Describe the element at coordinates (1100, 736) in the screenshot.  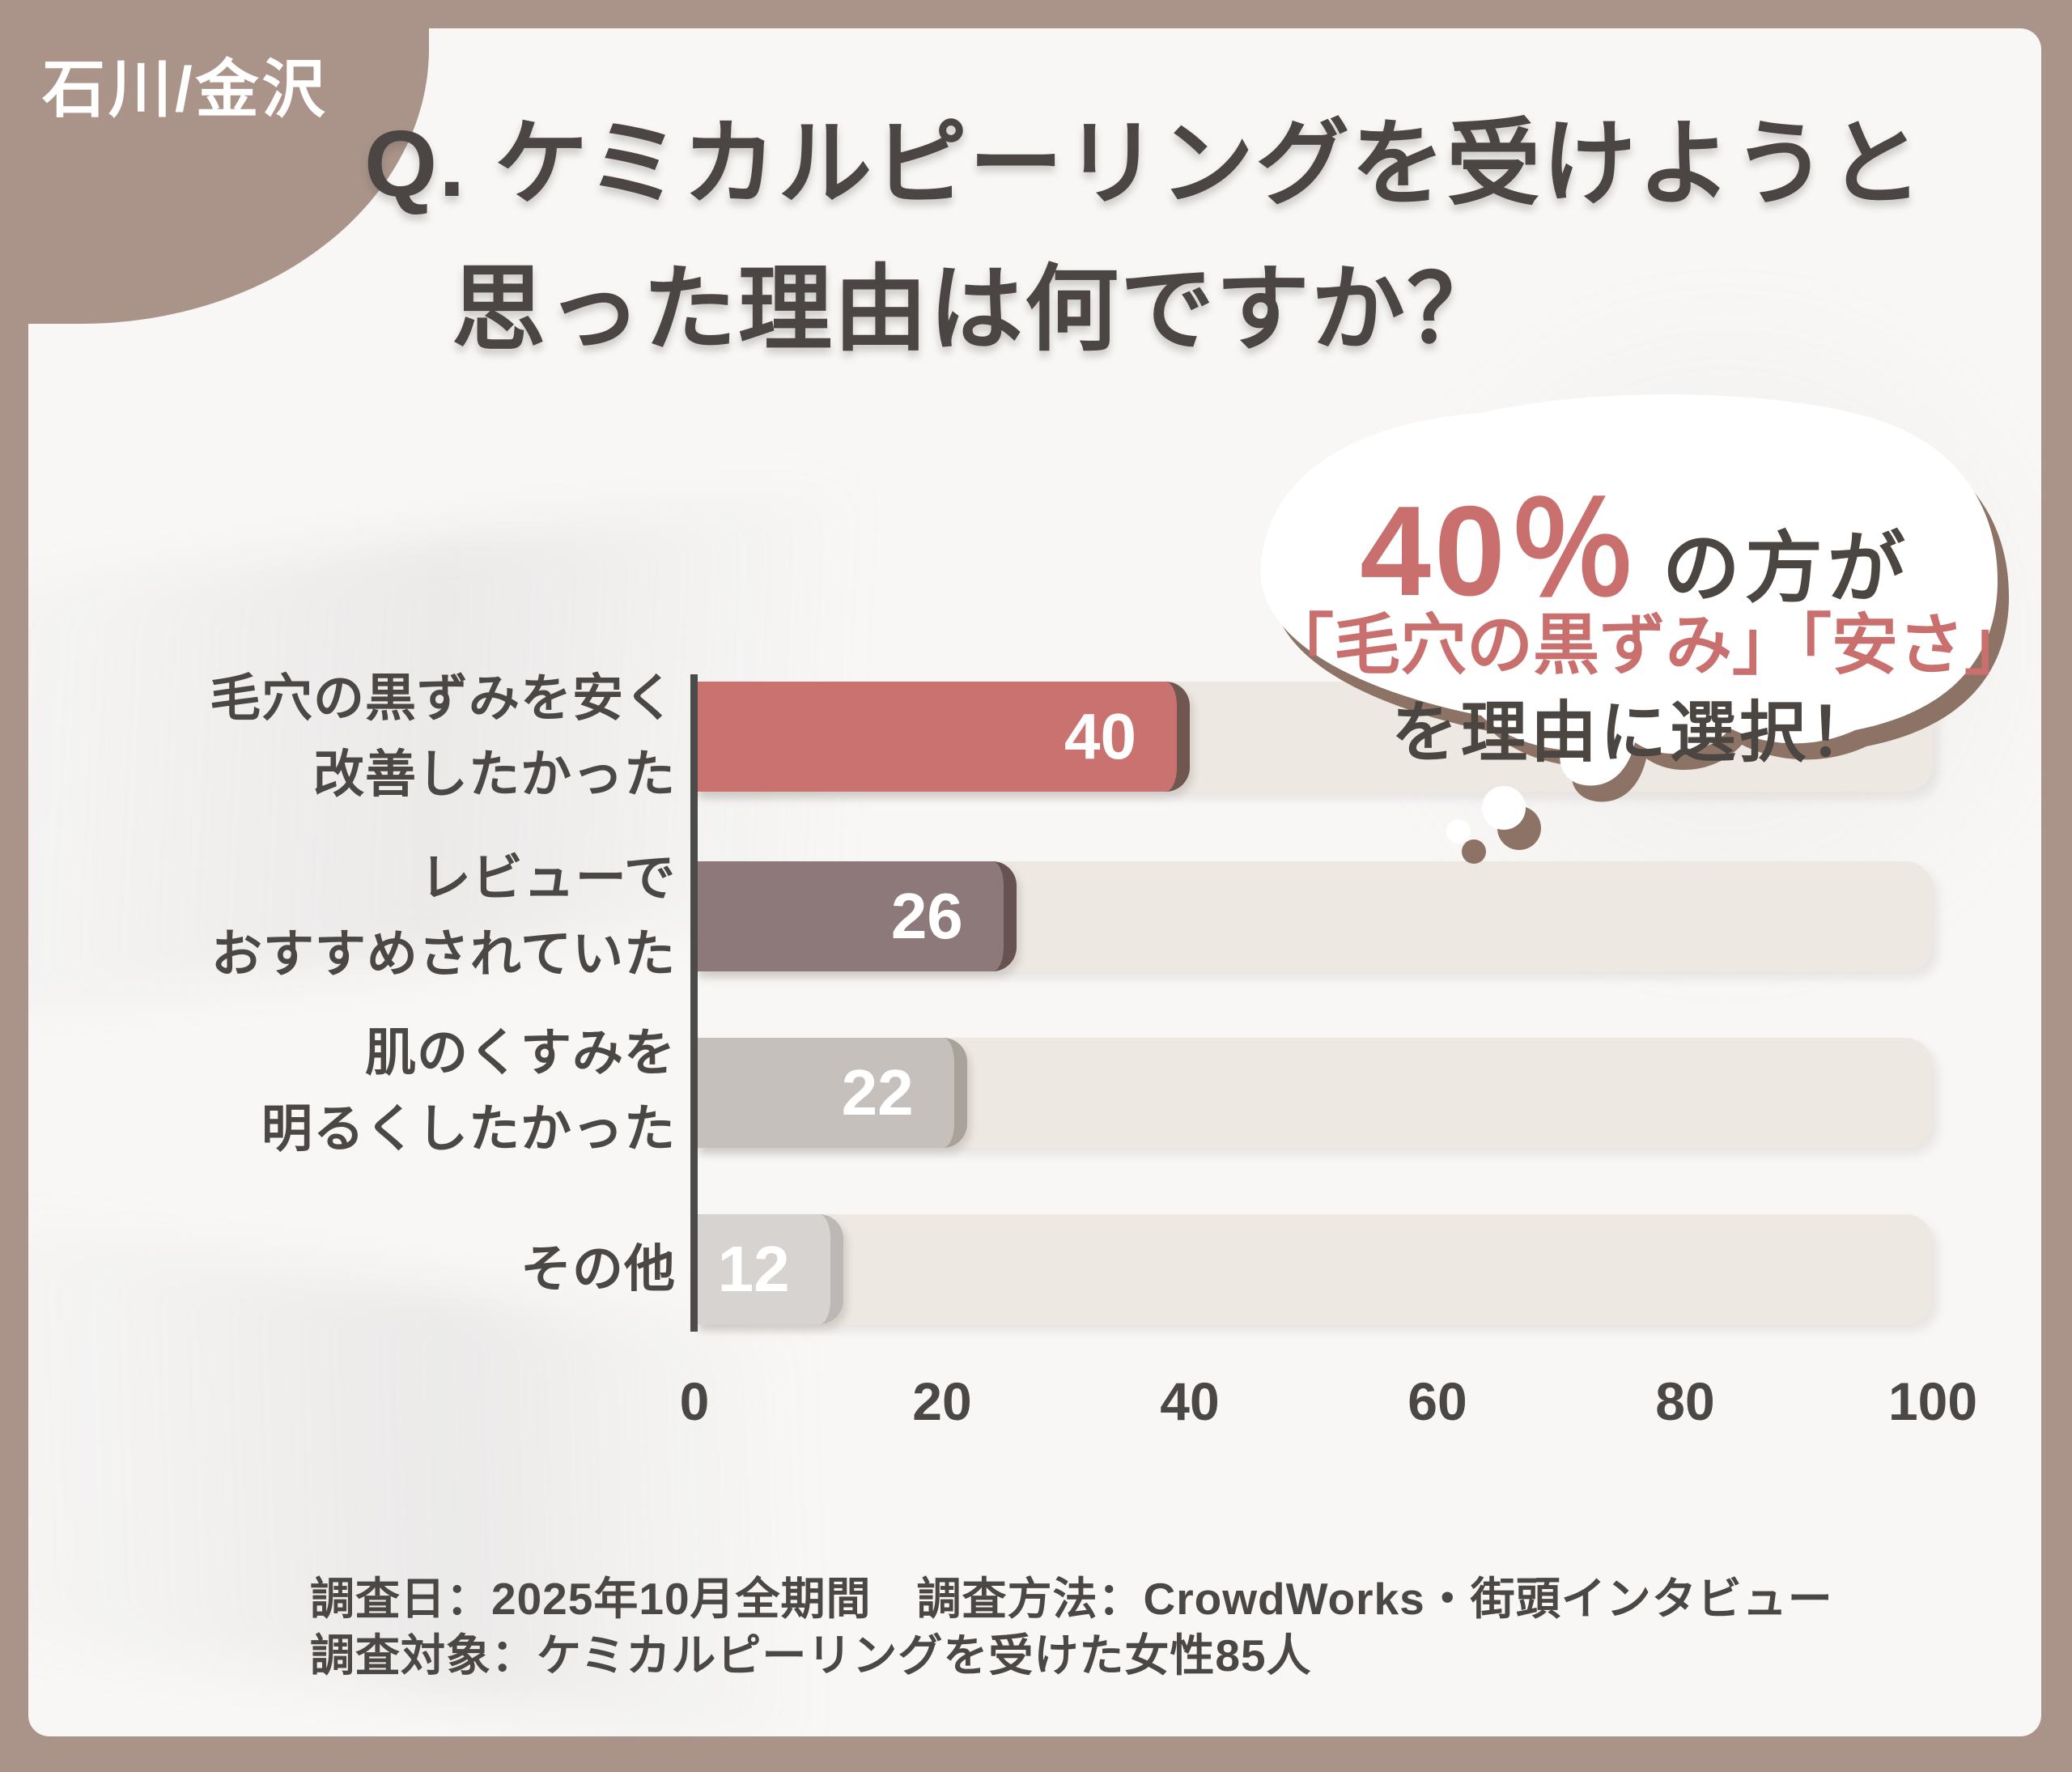
I see `bar-value-label: 40` at that location.